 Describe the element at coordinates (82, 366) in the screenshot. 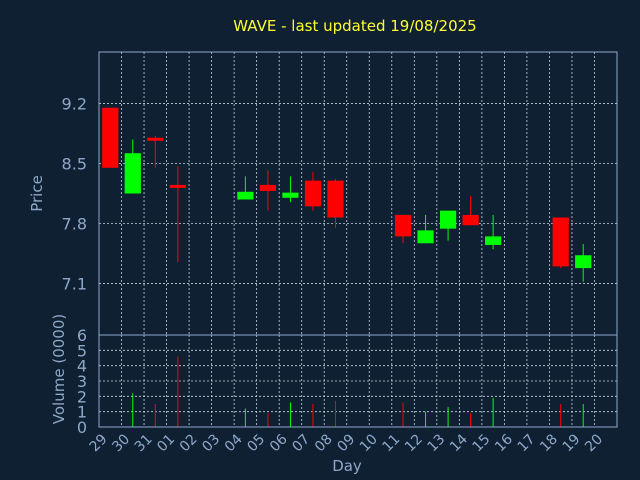

I see `volume-tick-label: 4` at that location.